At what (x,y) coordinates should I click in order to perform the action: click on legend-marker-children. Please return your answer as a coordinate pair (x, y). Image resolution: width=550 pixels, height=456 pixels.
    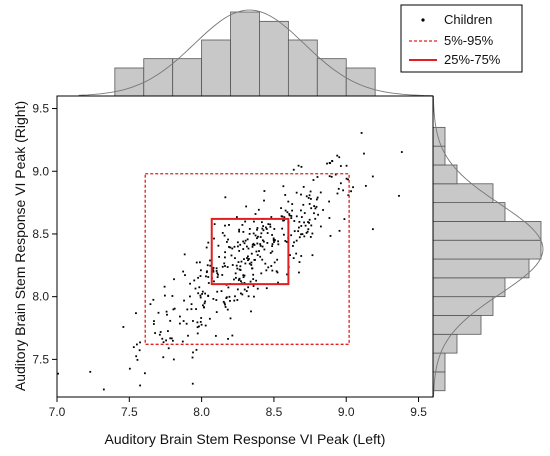
    Looking at the image, I should click on (423, 20).